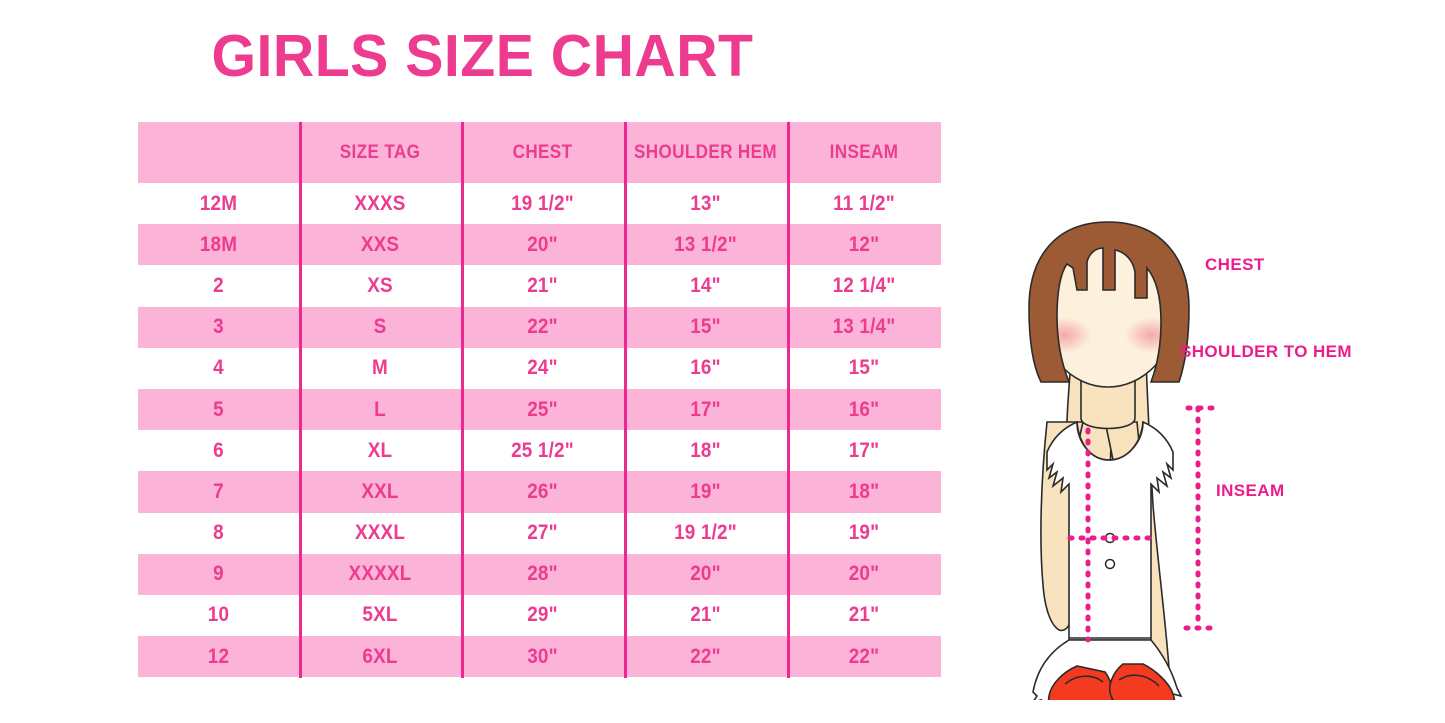  What do you see at coordinates (705, 533) in the screenshot?
I see `cell-shoulder-hem: 19 1/2"` at bounding box center [705, 533].